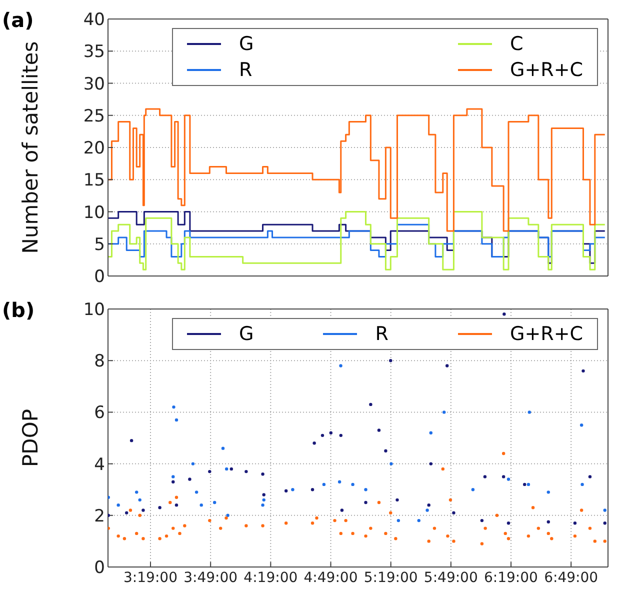  I want to click on x-tick-label: 6:49:00, so click(571, 578).